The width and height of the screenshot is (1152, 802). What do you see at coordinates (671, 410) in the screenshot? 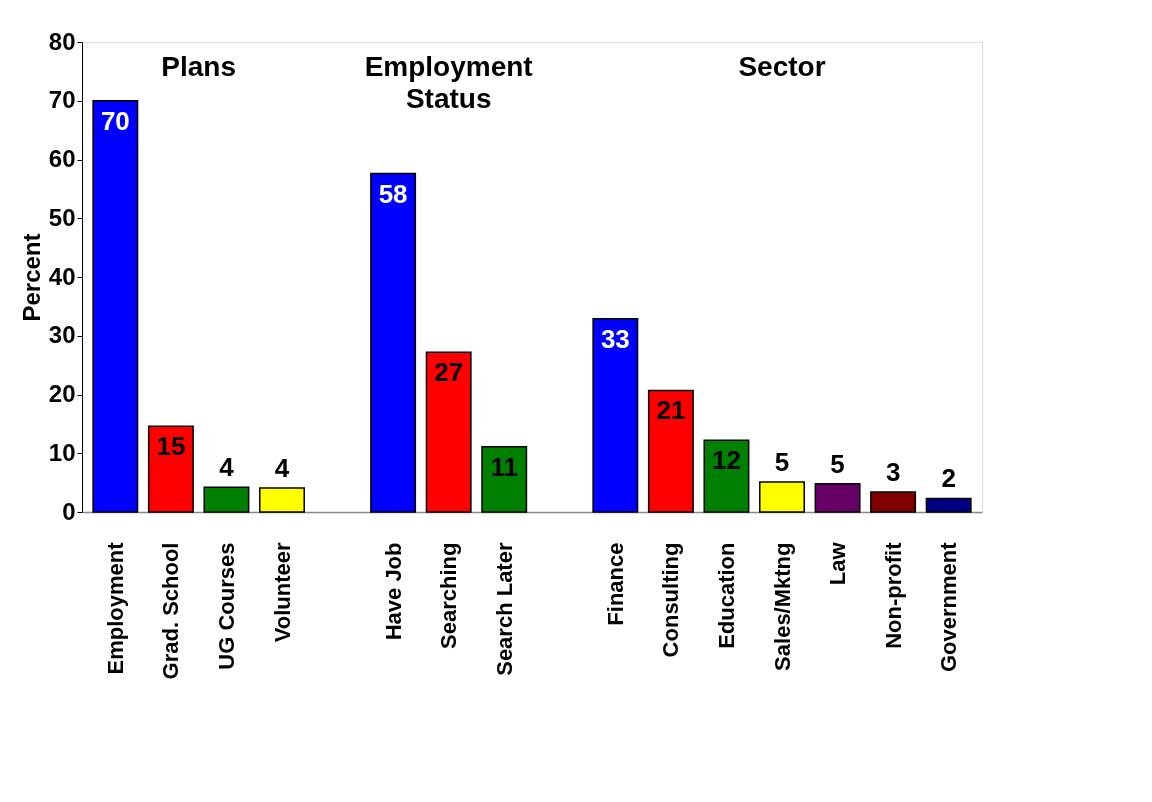
I see `data-label: 21` at bounding box center [671, 410].